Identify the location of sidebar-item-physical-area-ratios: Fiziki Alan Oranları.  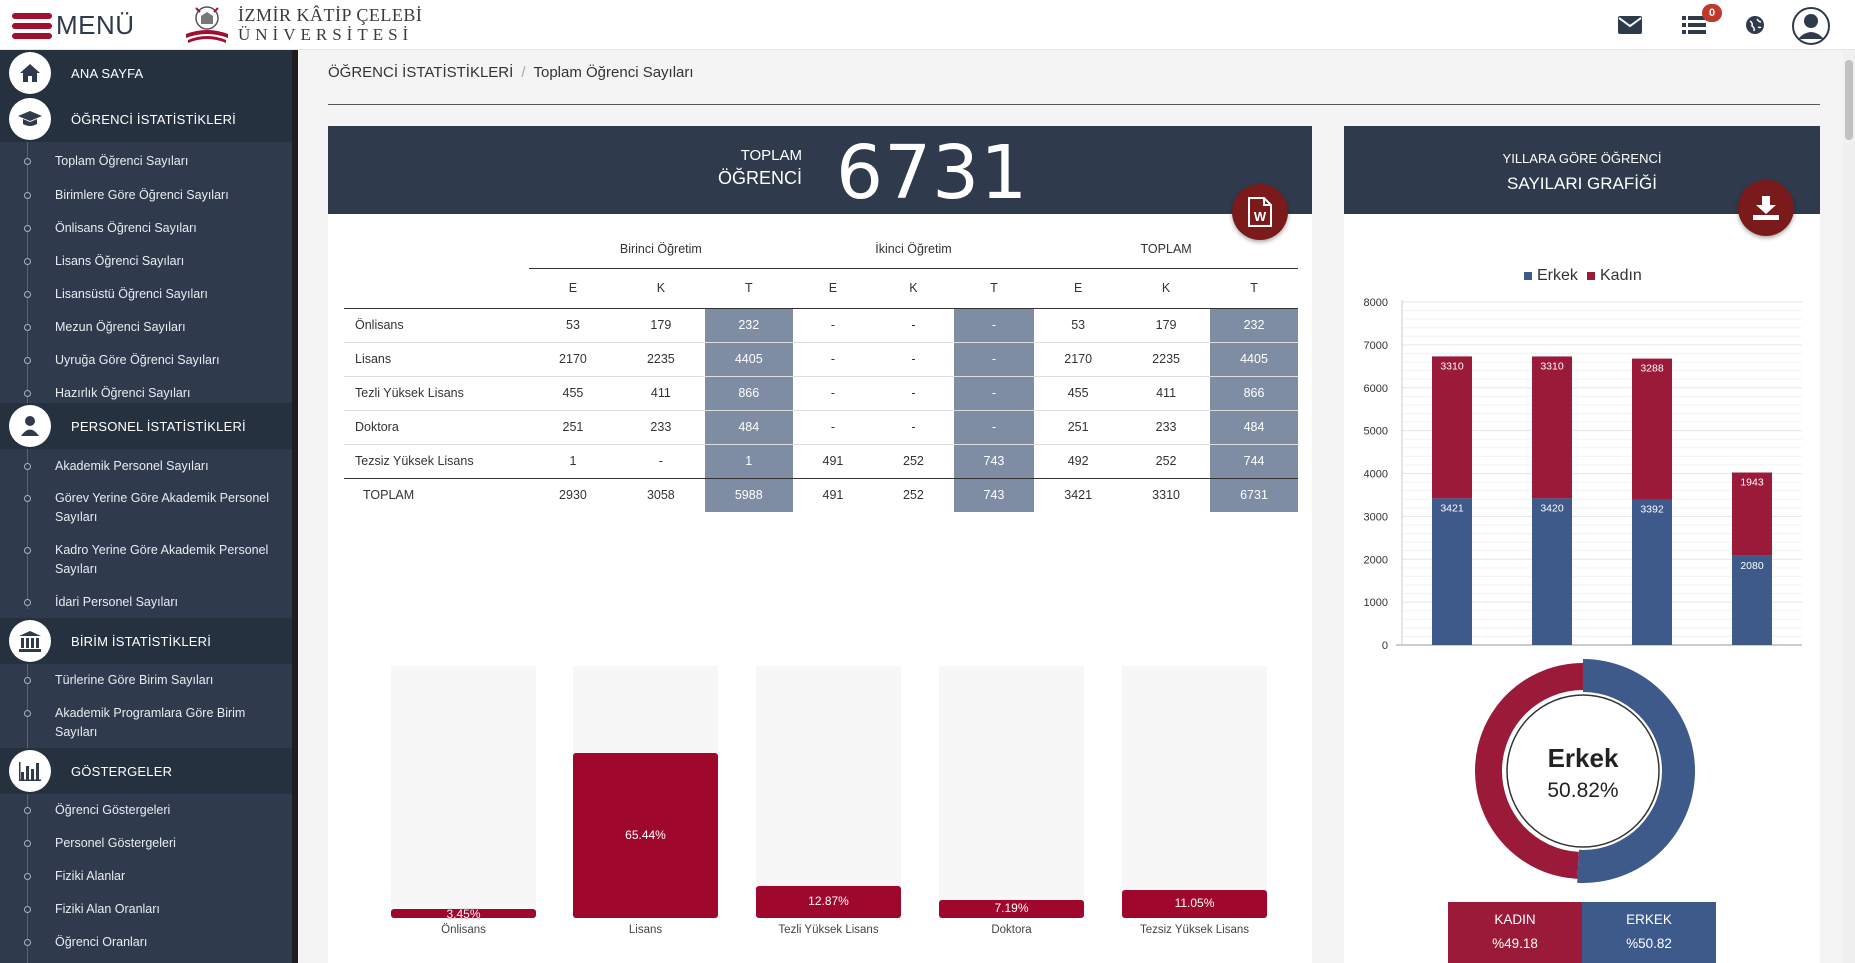
(146, 909).